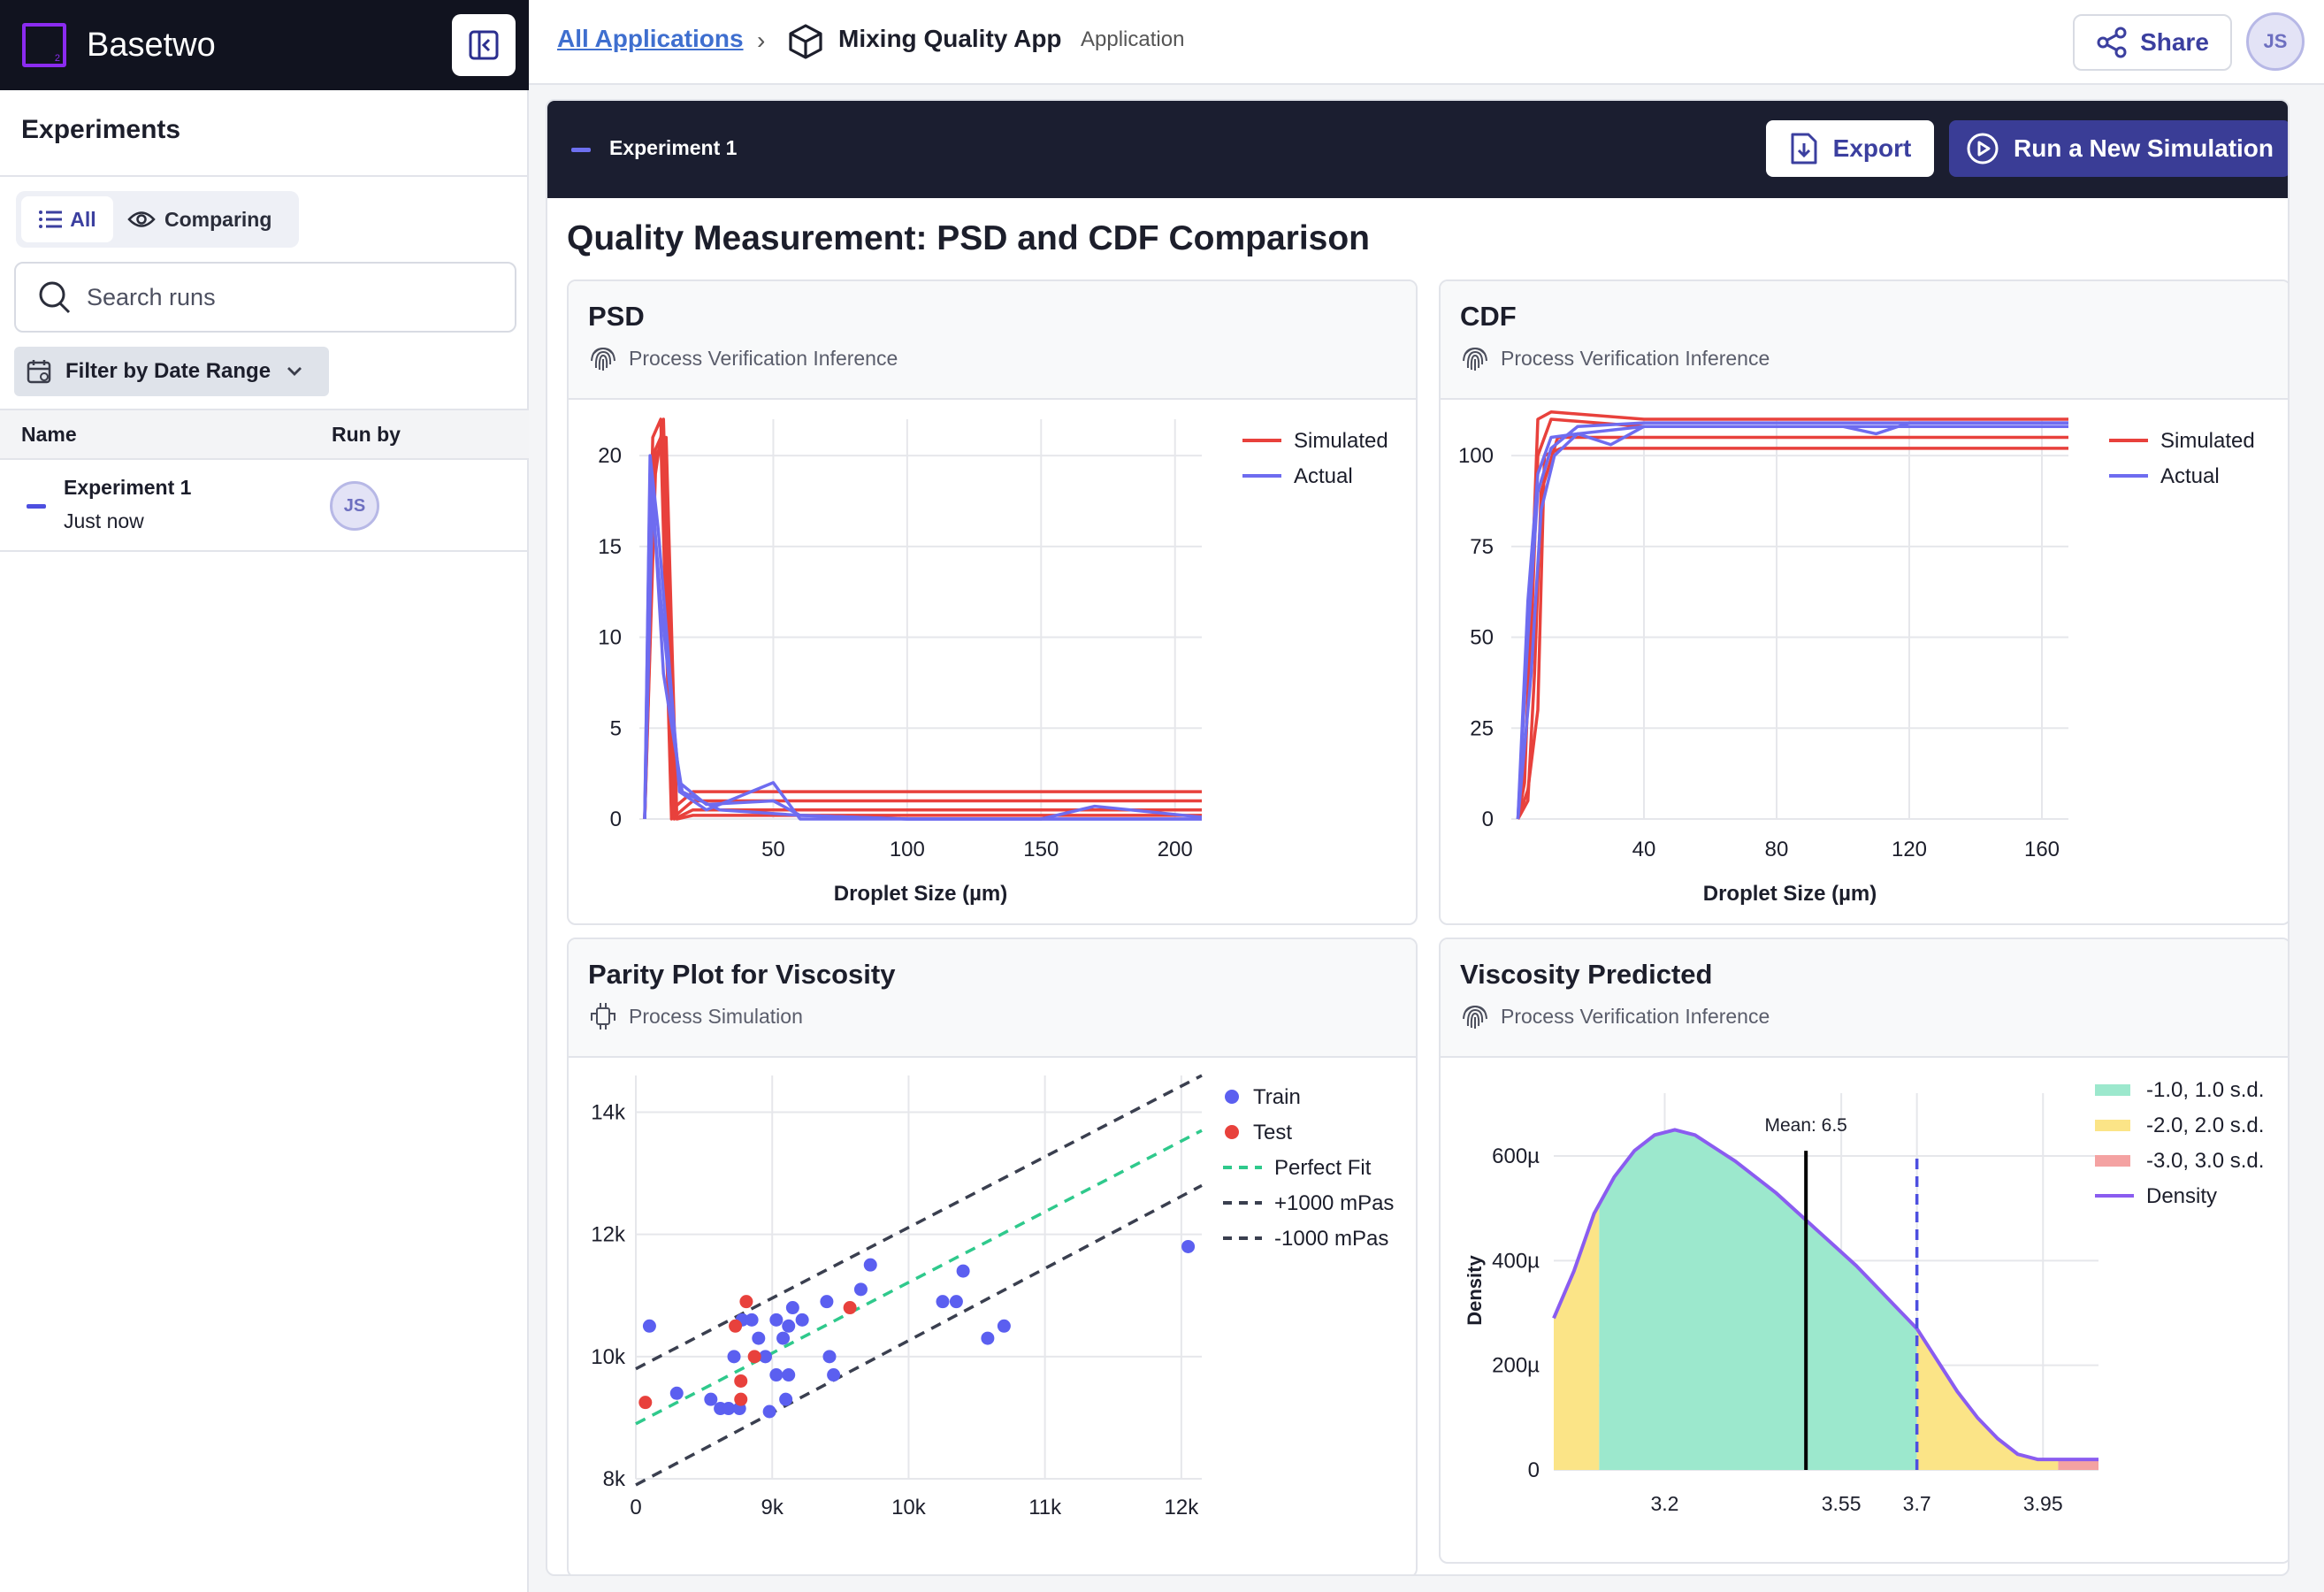  What do you see at coordinates (1825, 1295) in the screenshot?
I see `density-line` at bounding box center [1825, 1295].